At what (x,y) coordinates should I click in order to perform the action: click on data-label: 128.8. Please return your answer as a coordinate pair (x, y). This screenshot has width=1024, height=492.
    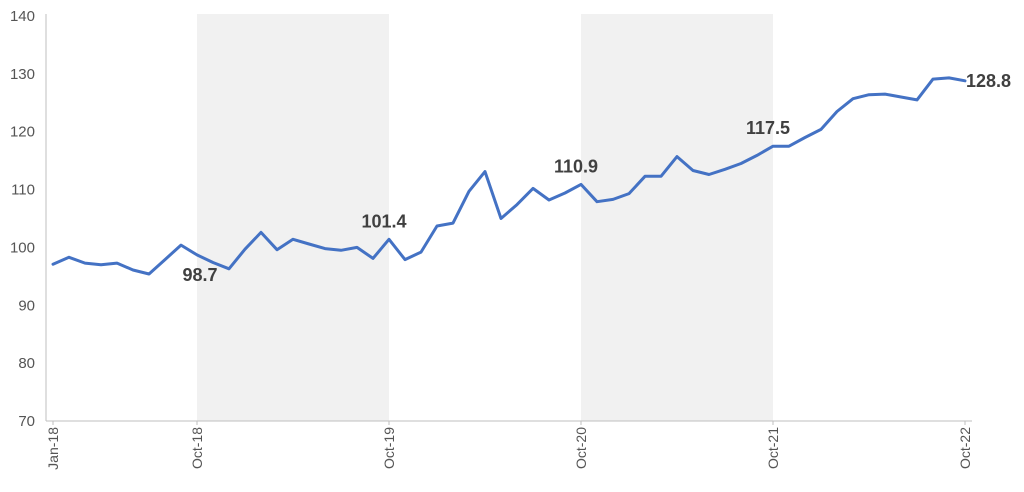
    Looking at the image, I should click on (988, 81).